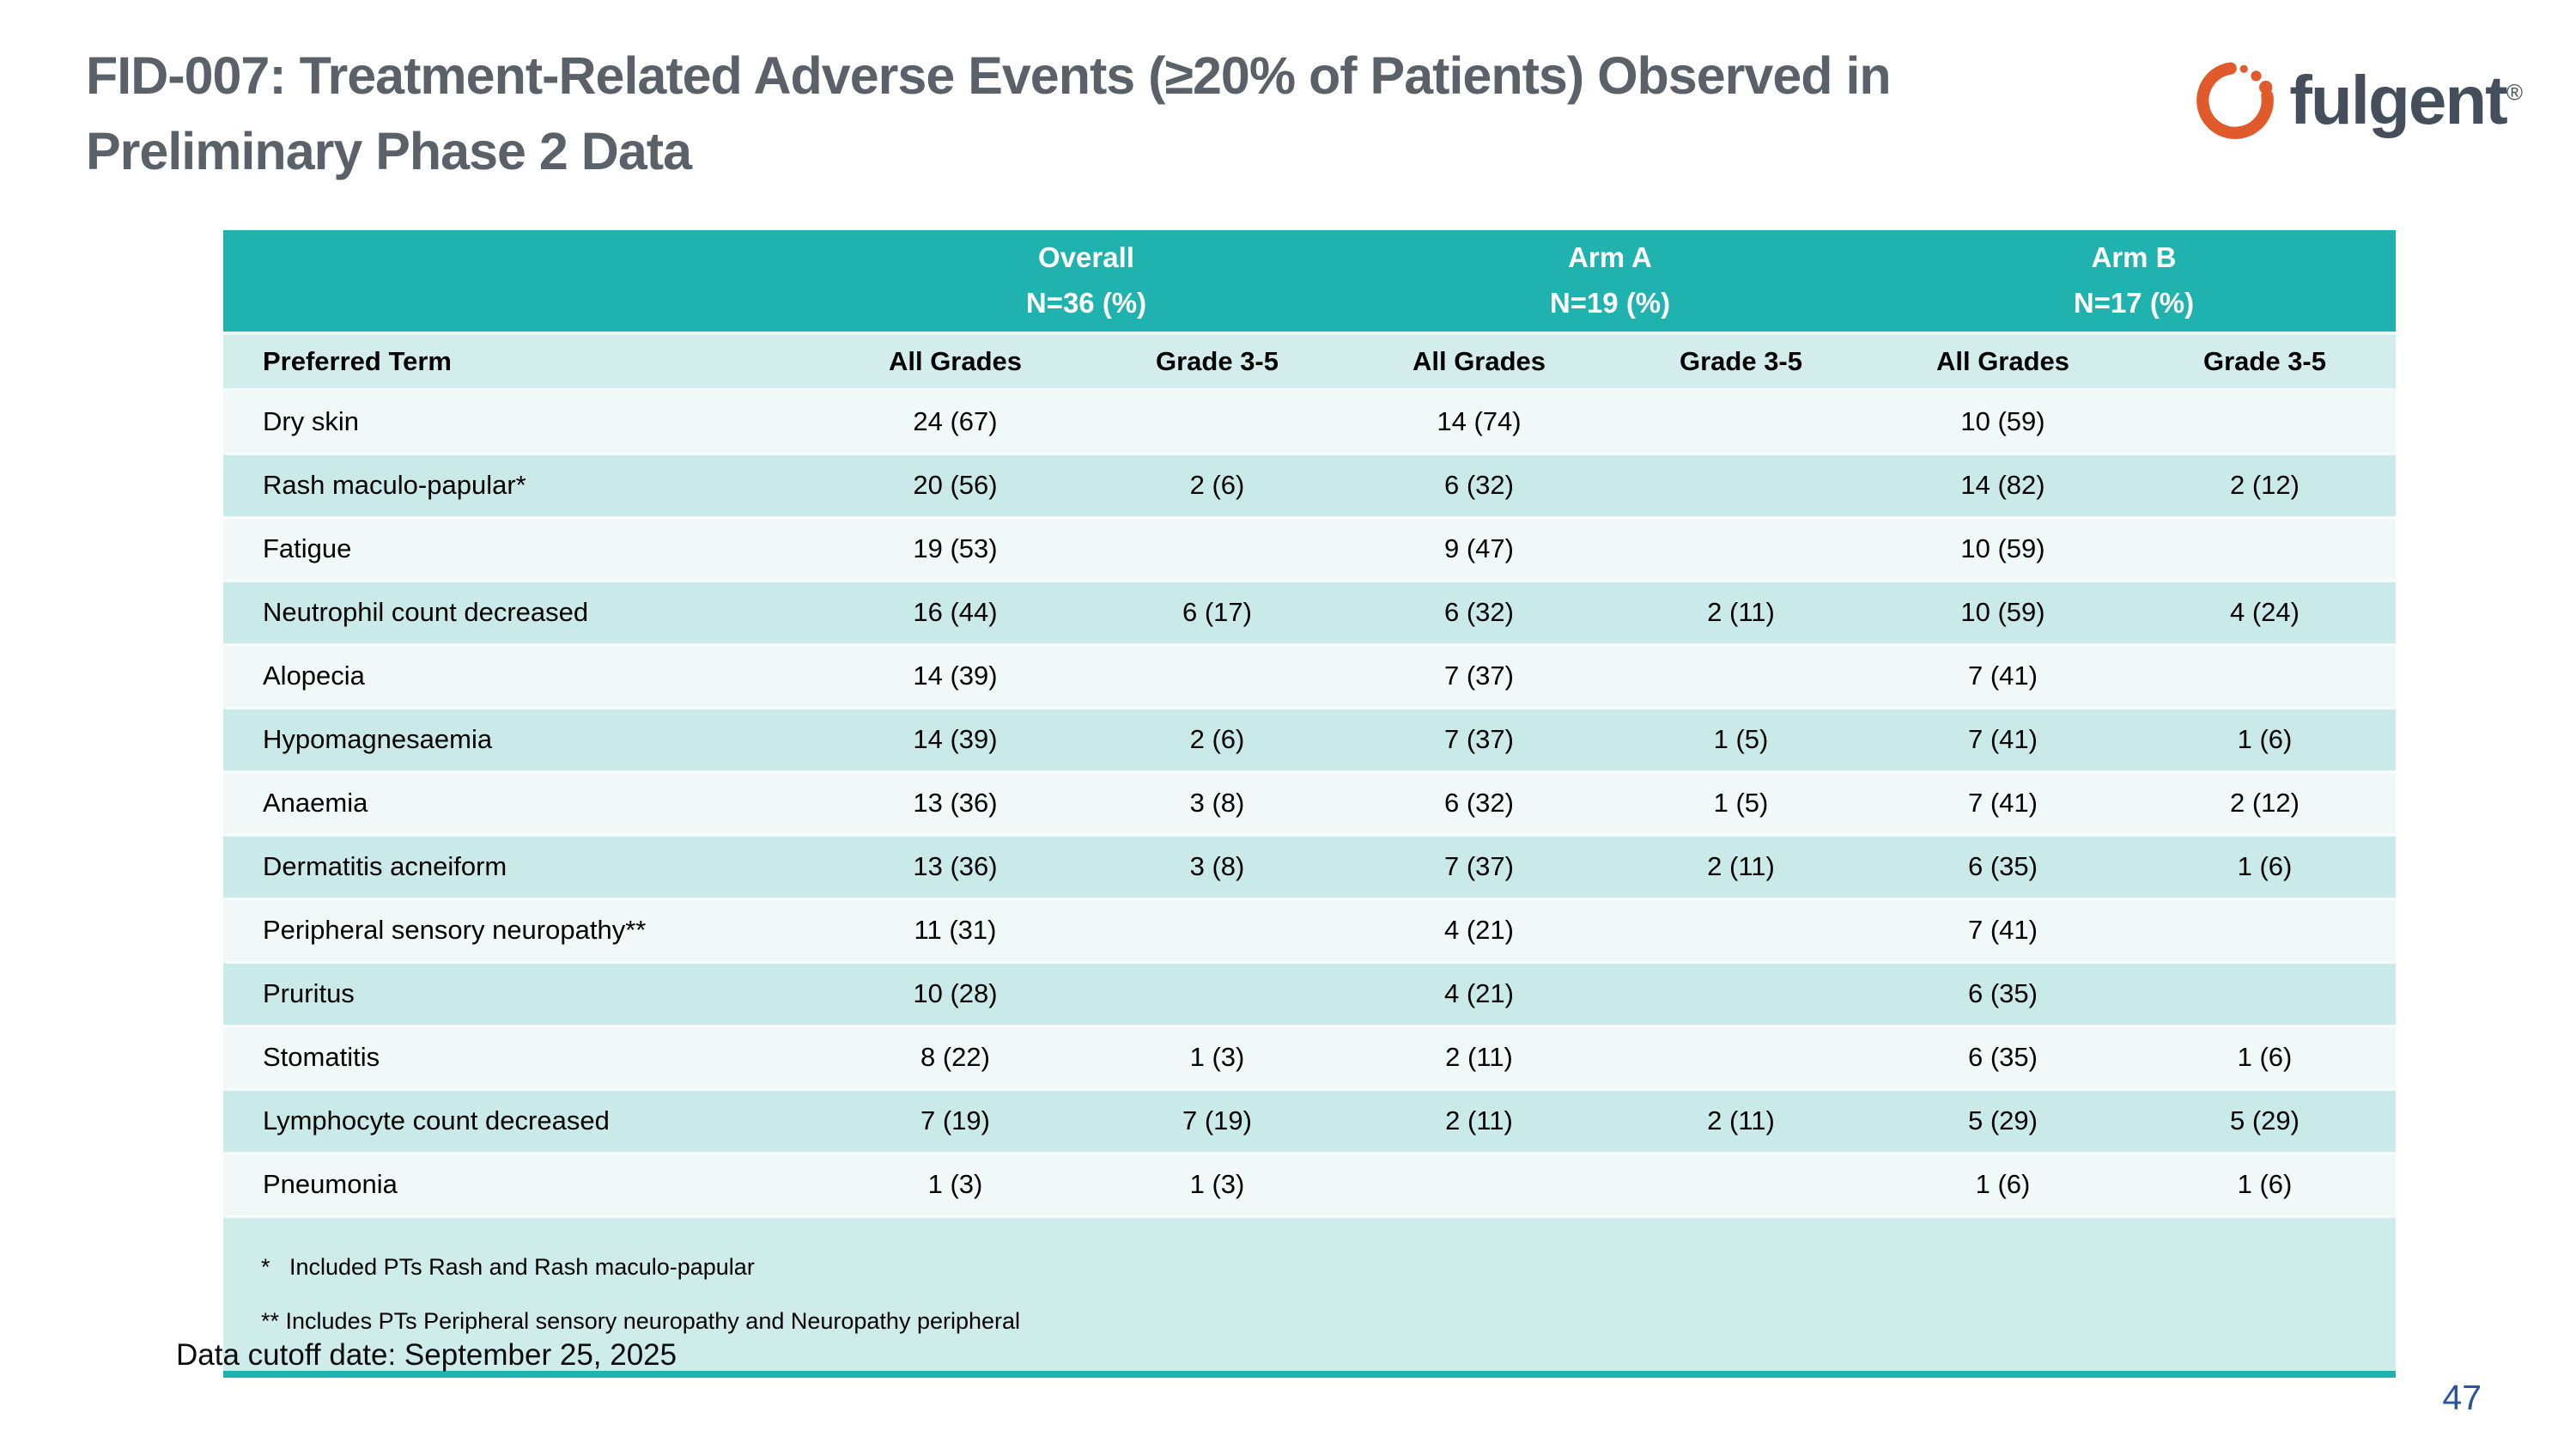 The image size is (2576, 1449). What do you see at coordinates (1217, 1120) in the screenshot?
I see `value-cell: 7 (19)` at bounding box center [1217, 1120].